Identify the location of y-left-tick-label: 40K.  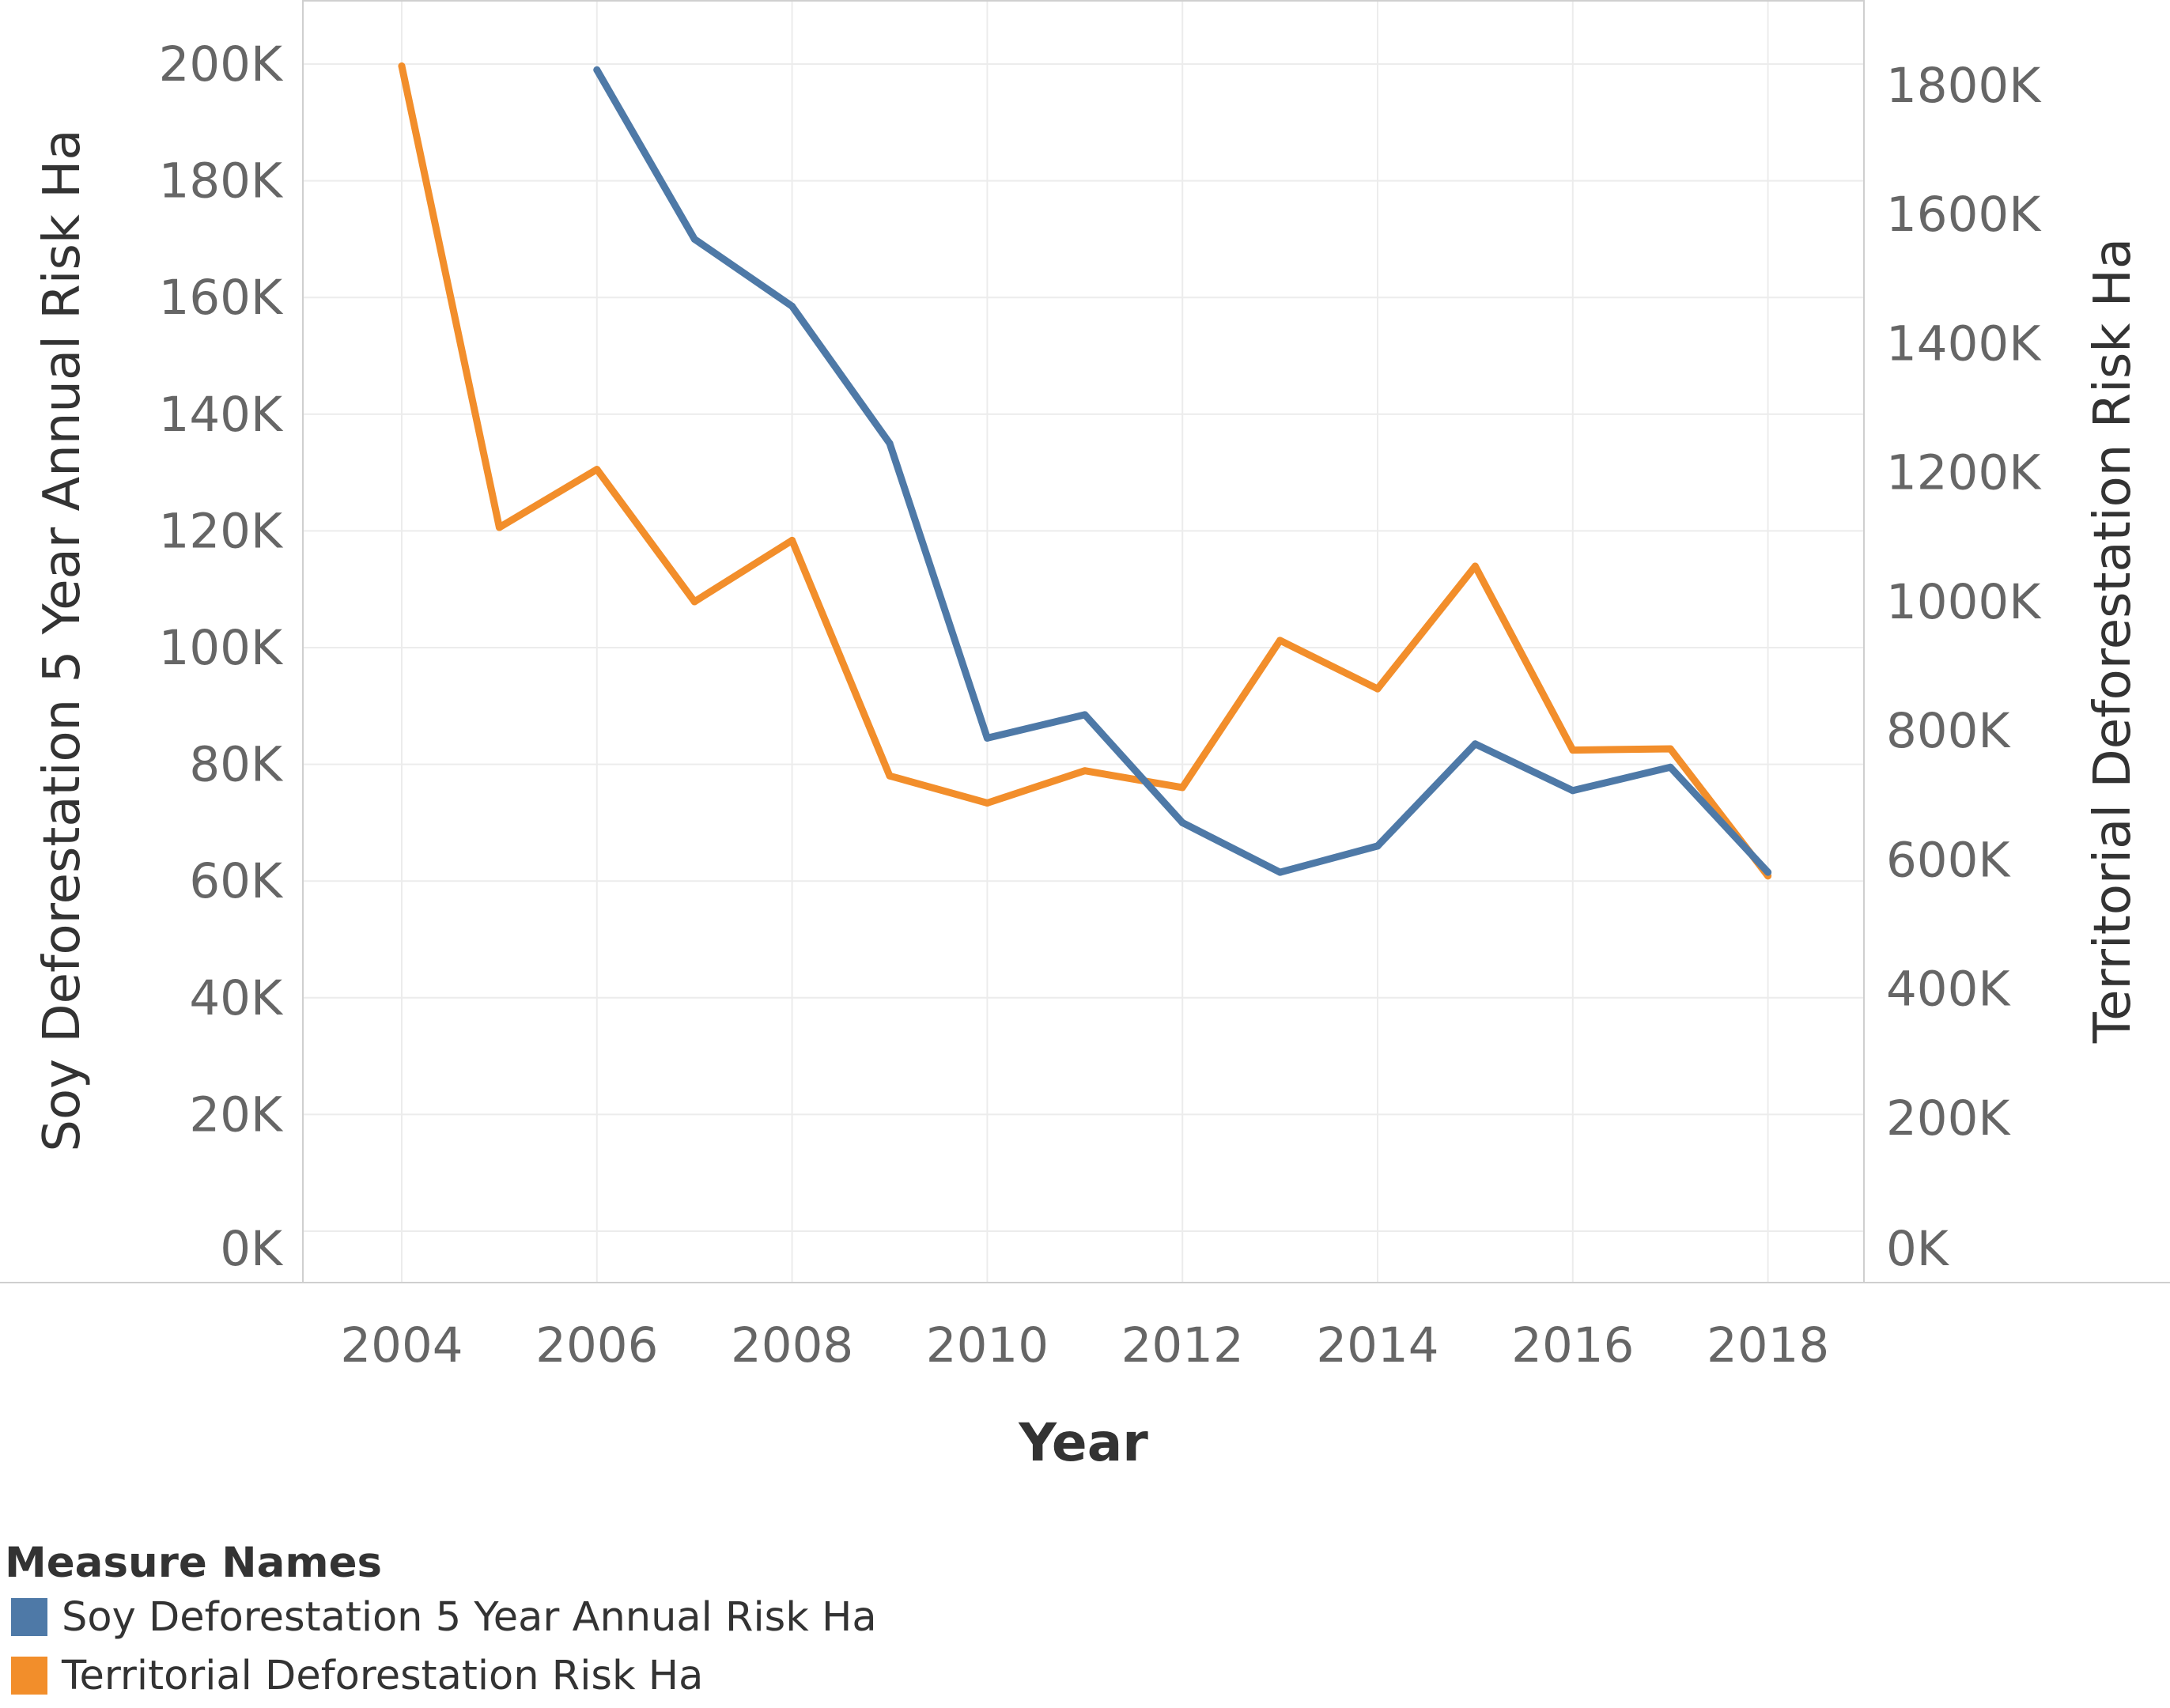
(237, 998).